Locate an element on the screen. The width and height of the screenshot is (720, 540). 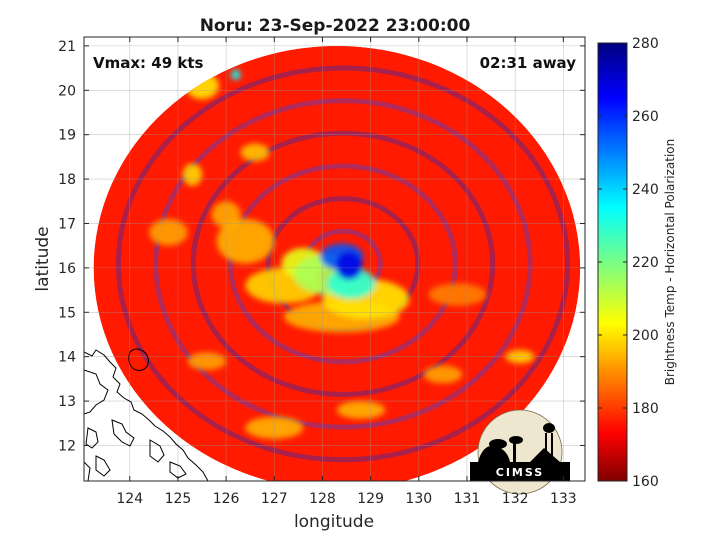
x-tick-label: 124 is located at coordinates (129, 499).